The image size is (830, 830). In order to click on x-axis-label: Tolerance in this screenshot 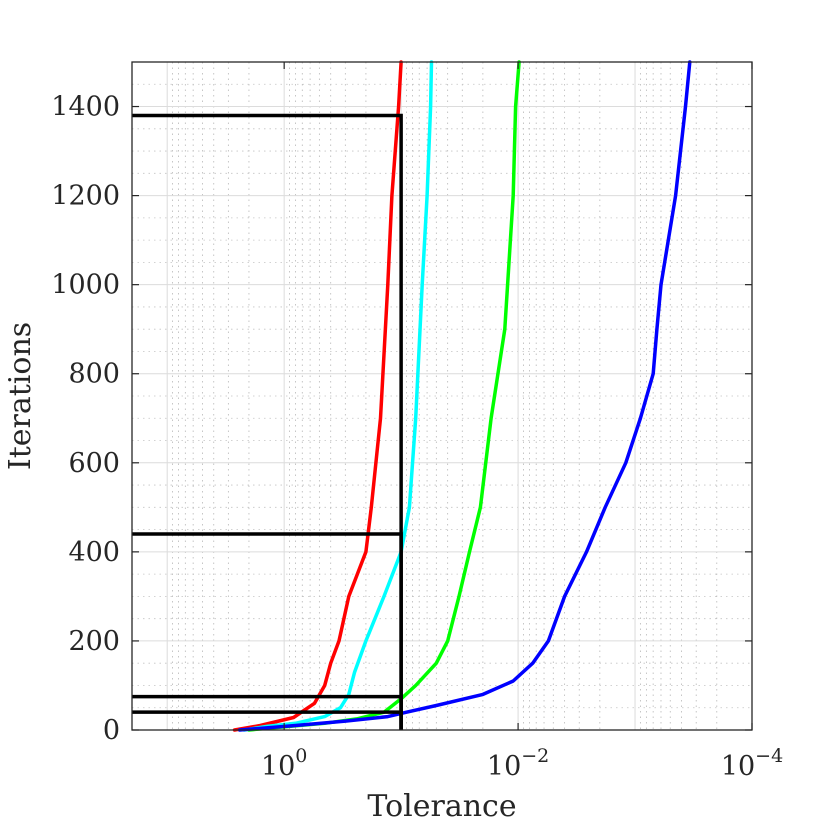, I will do `click(441, 806)`.